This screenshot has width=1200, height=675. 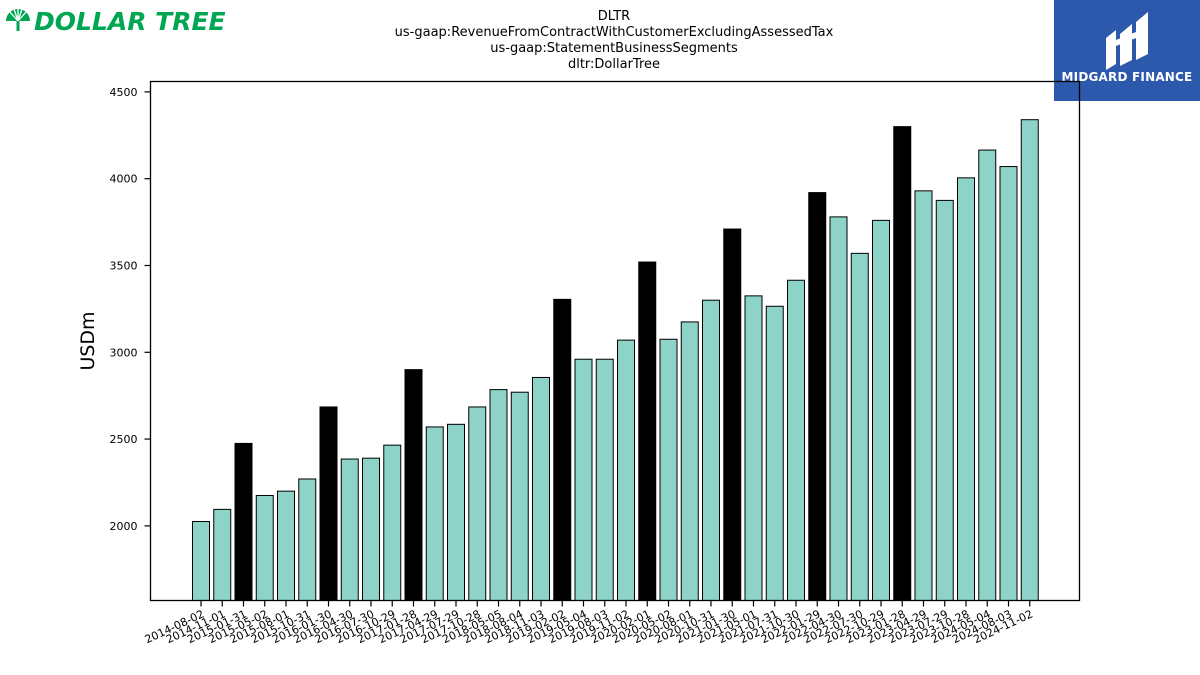 What do you see at coordinates (614, 16) in the screenshot?
I see `chart-title-line: DLTR` at bounding box center [614, 16].